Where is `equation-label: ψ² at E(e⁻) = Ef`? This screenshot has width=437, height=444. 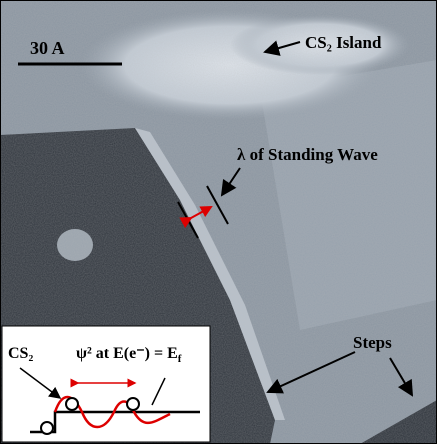 equation-label: ψ² at E(e⁻) = Ef is located at coordinates (129, 355).